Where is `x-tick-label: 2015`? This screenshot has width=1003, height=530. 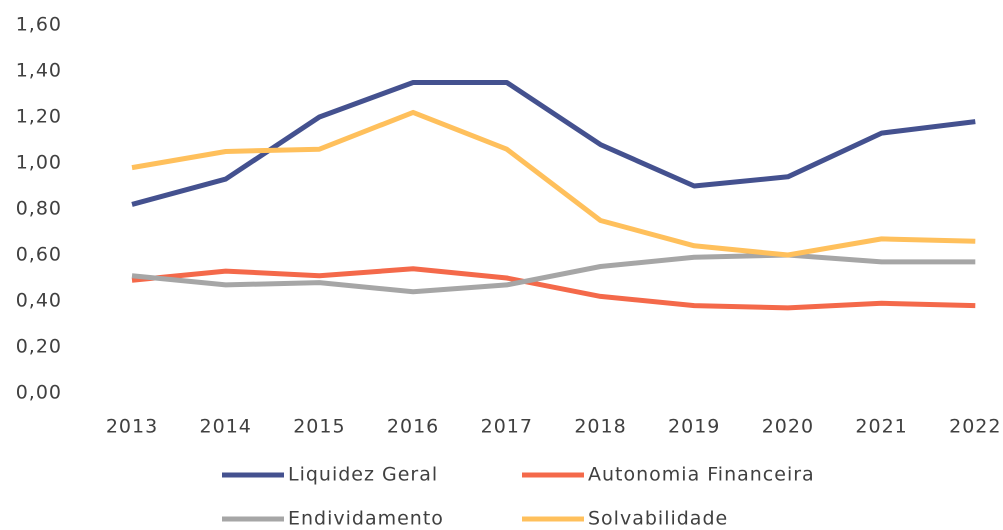 x-tick-label: 2015 is located at coordinates (319, 427).